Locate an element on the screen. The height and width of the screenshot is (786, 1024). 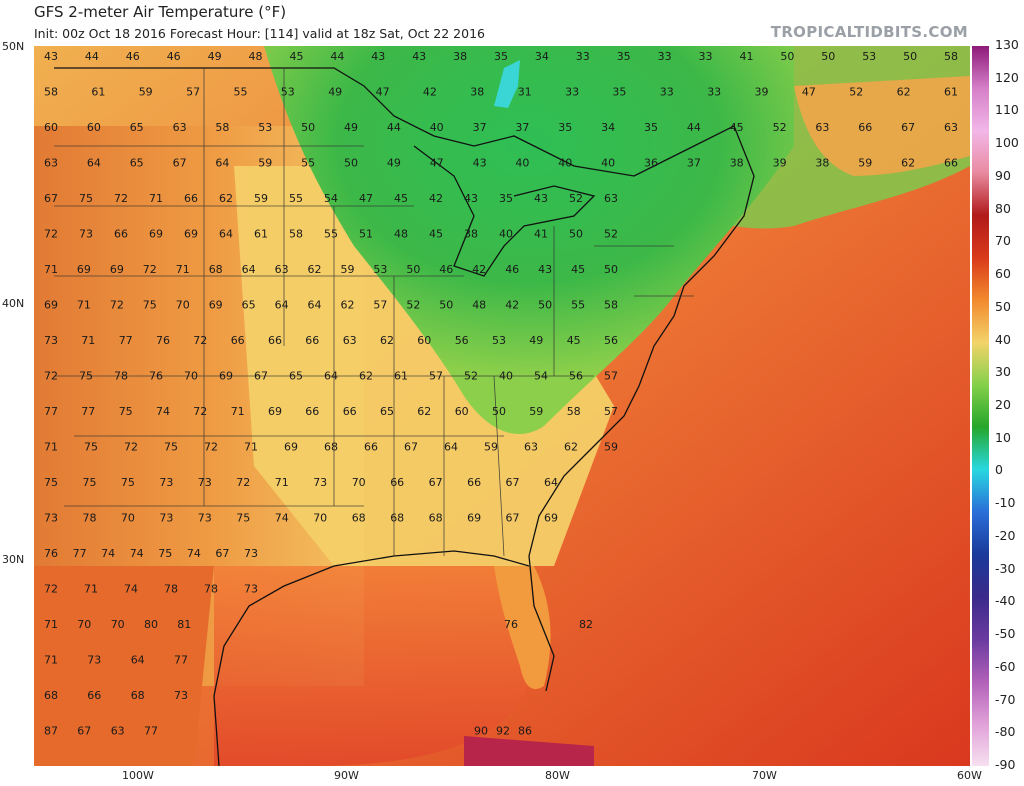
colorbar-tick-label: 50 is located at coordinates (1003, 306).